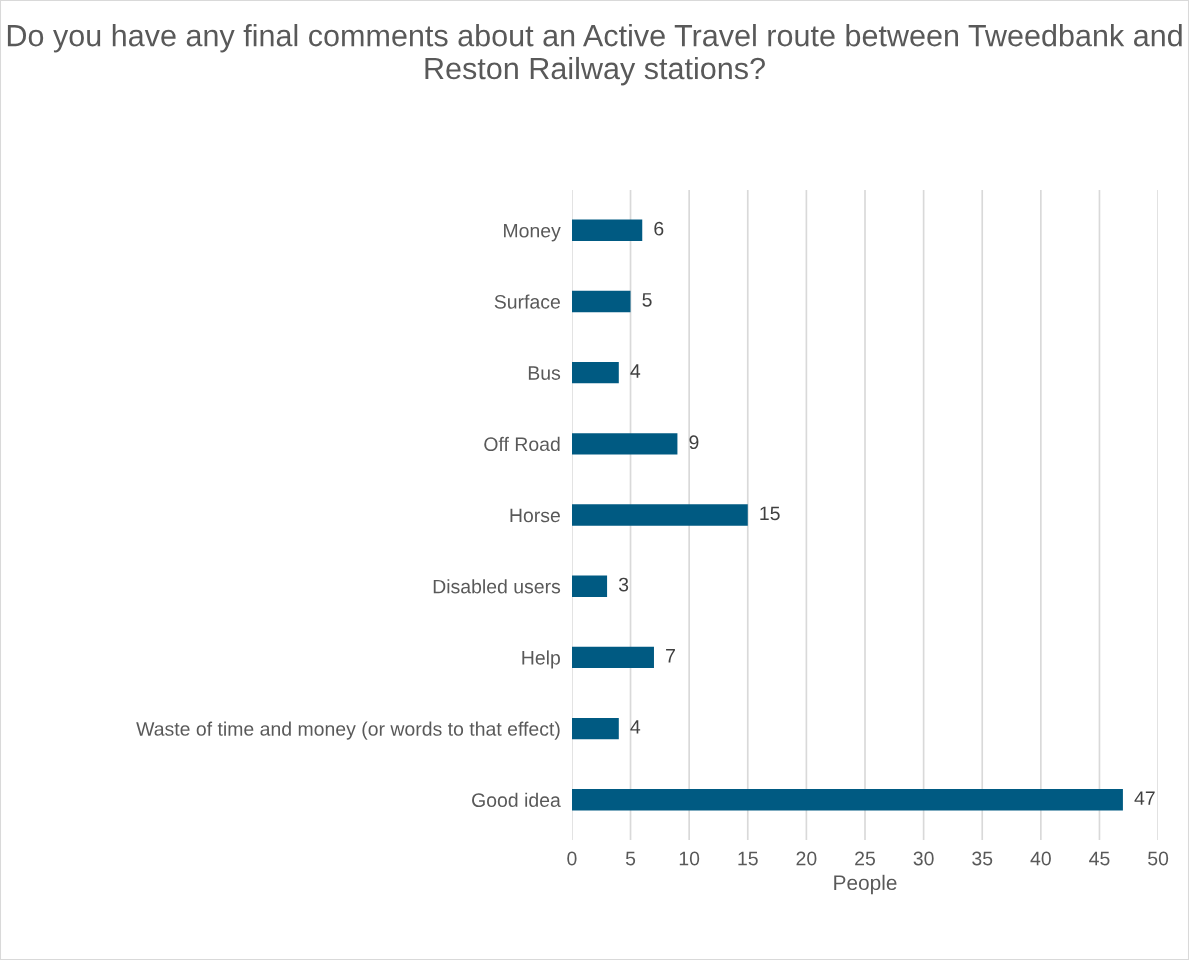  What do you see at coordinates (982, 858) in the screenshot?
I see `x-tick-label: 35` at bounding box center [982, 858].